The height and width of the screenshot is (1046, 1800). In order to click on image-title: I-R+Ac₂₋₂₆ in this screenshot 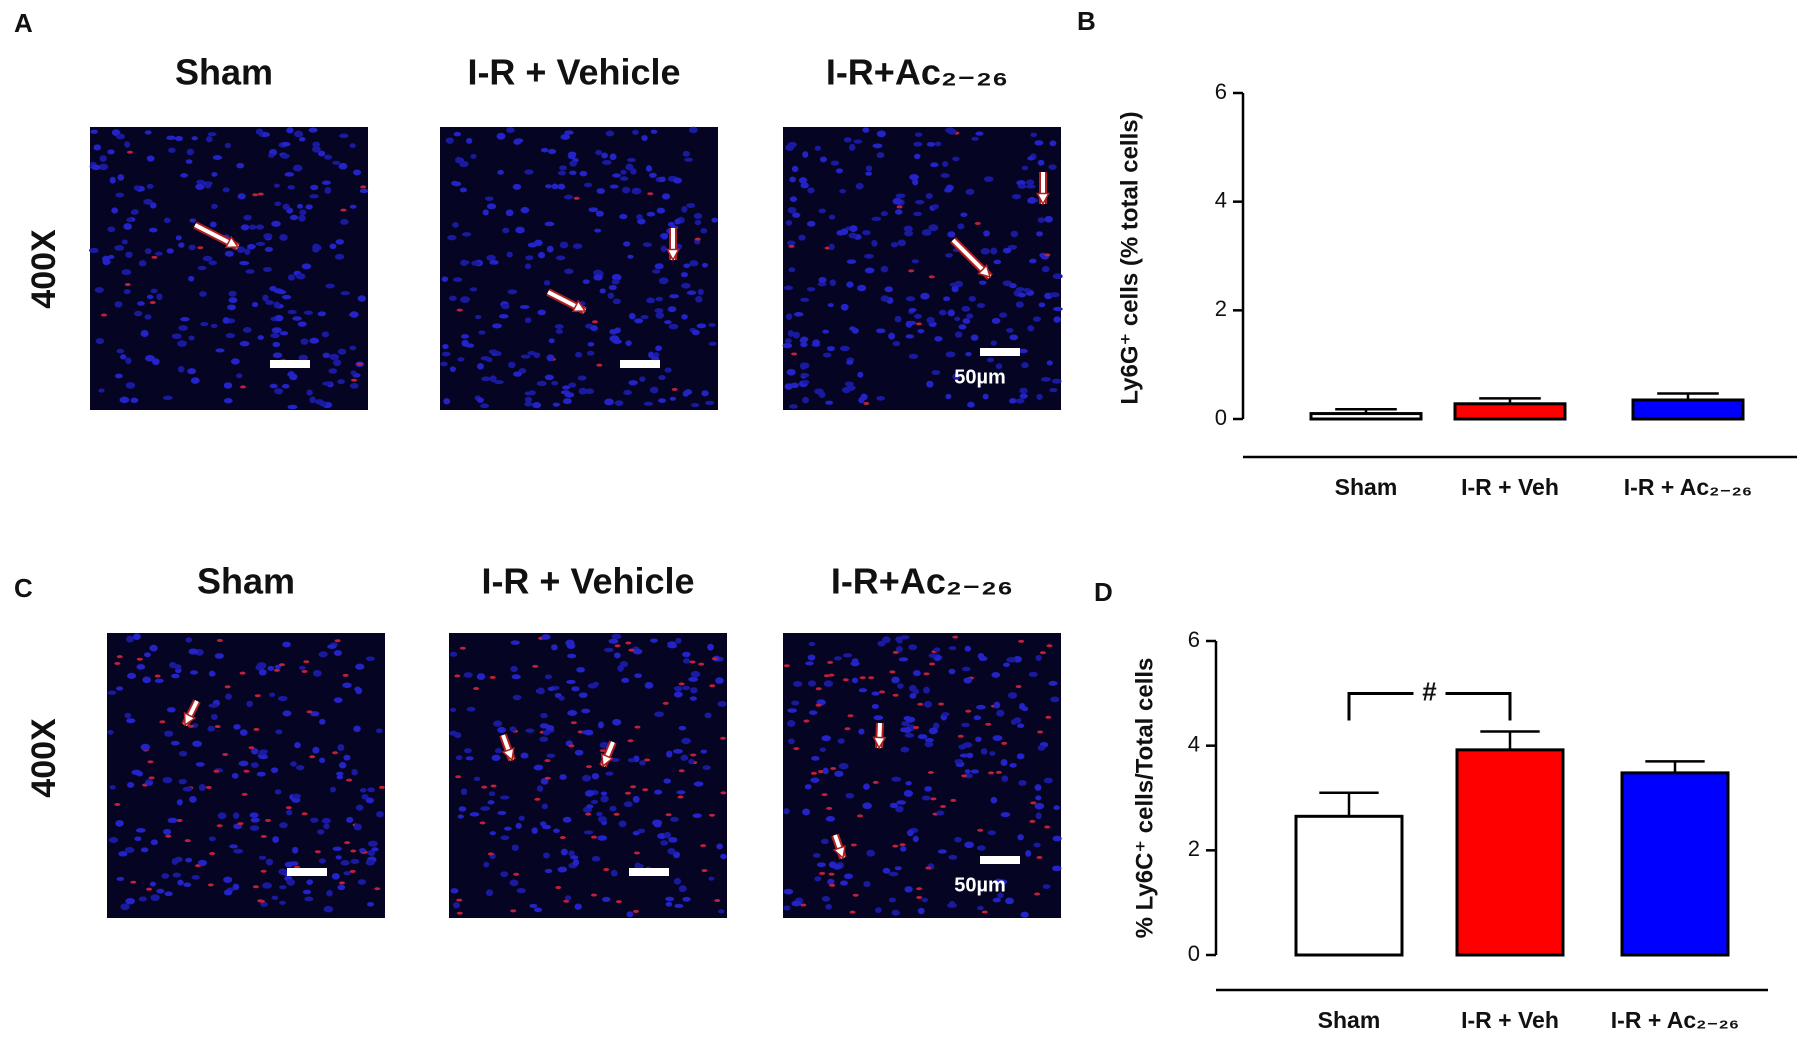, I will do `click(922, 581)`.